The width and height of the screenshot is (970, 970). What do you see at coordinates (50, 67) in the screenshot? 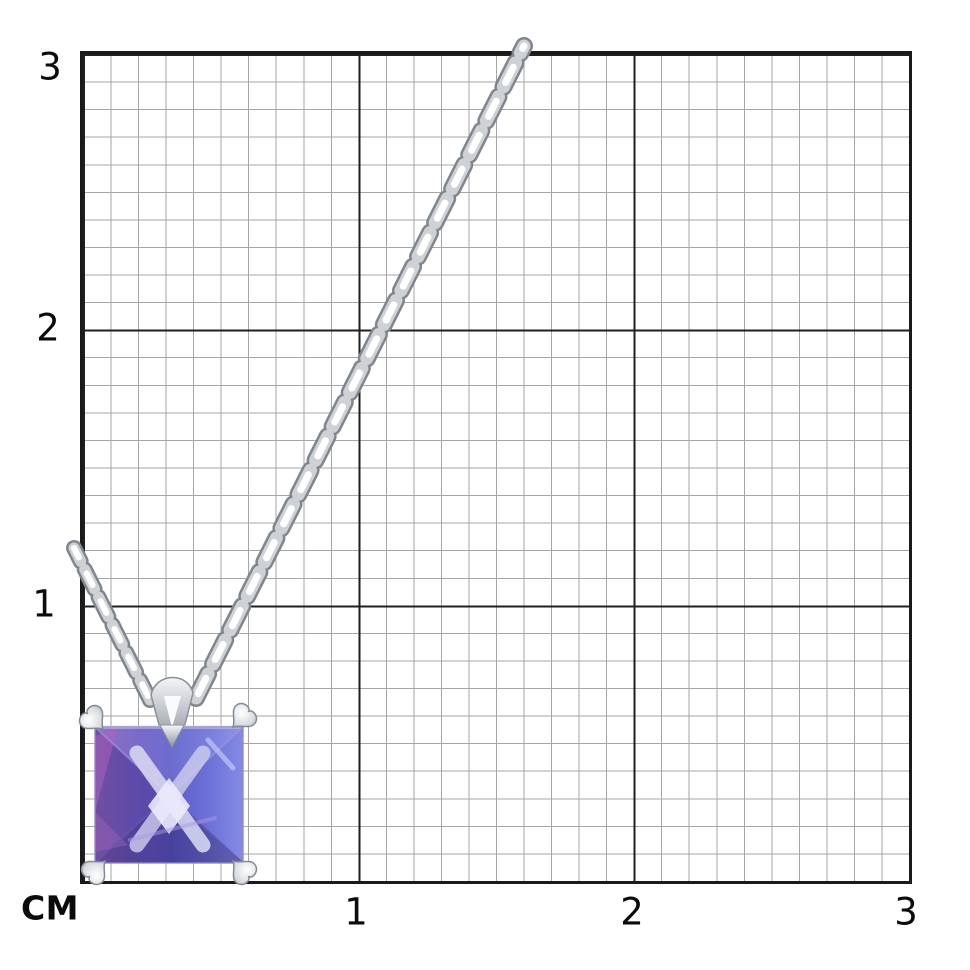
I see `y-axis-tick-label-3: 3` at bounding box center [50, 67].